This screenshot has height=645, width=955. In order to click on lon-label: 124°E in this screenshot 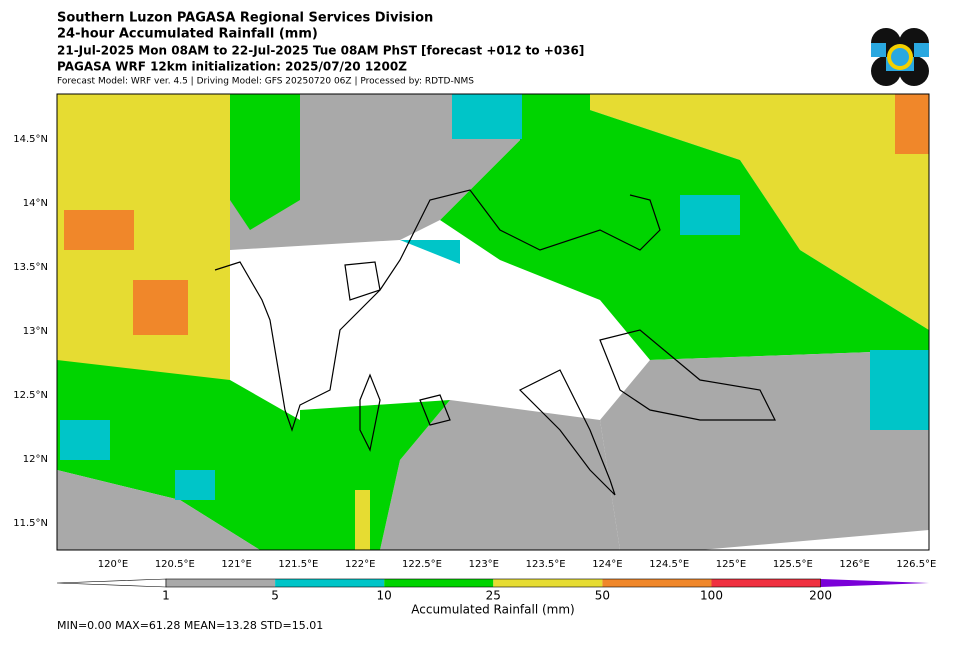, I will do `click(607, 564)`.